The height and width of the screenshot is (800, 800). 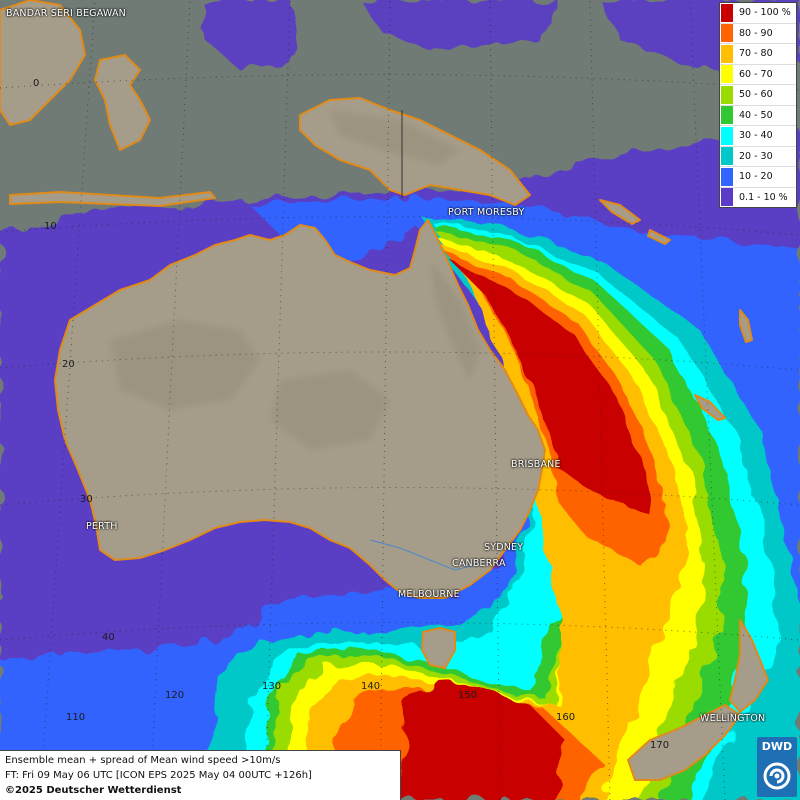 I want to click on legend-row: 10 - 20, so click(x=758, y=177).